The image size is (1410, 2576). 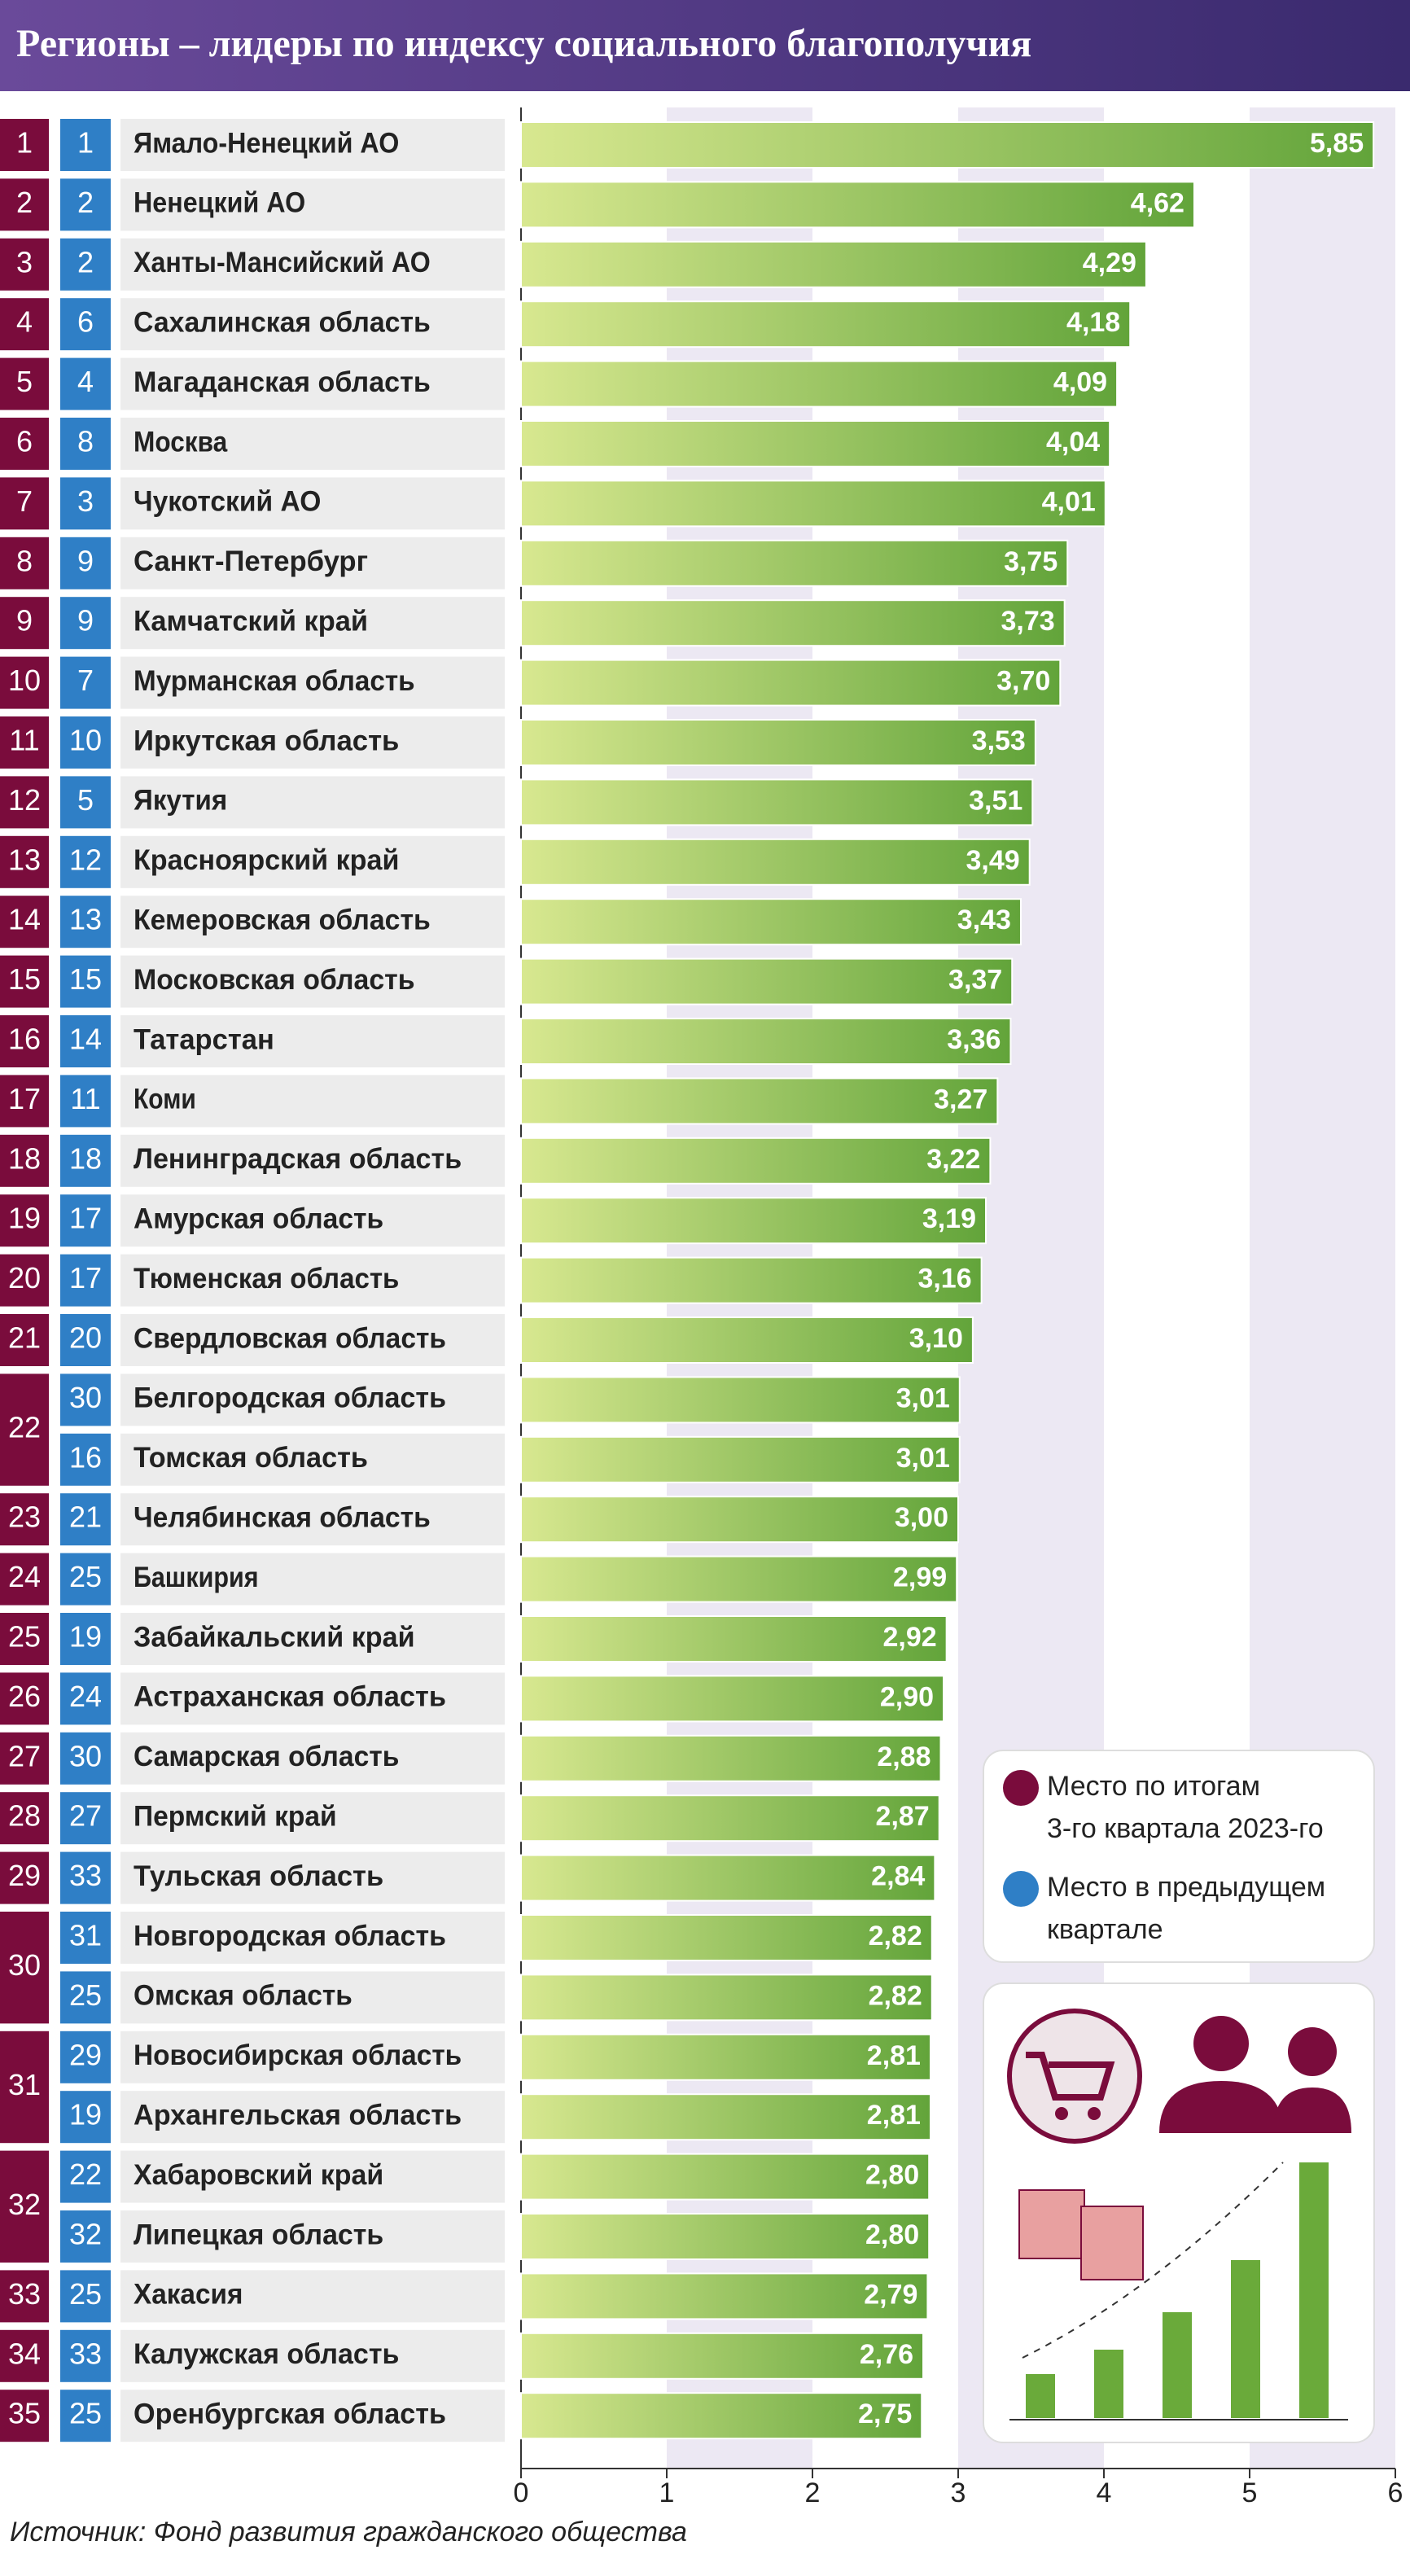 What do you see at coordinates (266, 740) in the screenshot?
I see `y-tick-label: Иркутская область` at bounding box center [266, 740].